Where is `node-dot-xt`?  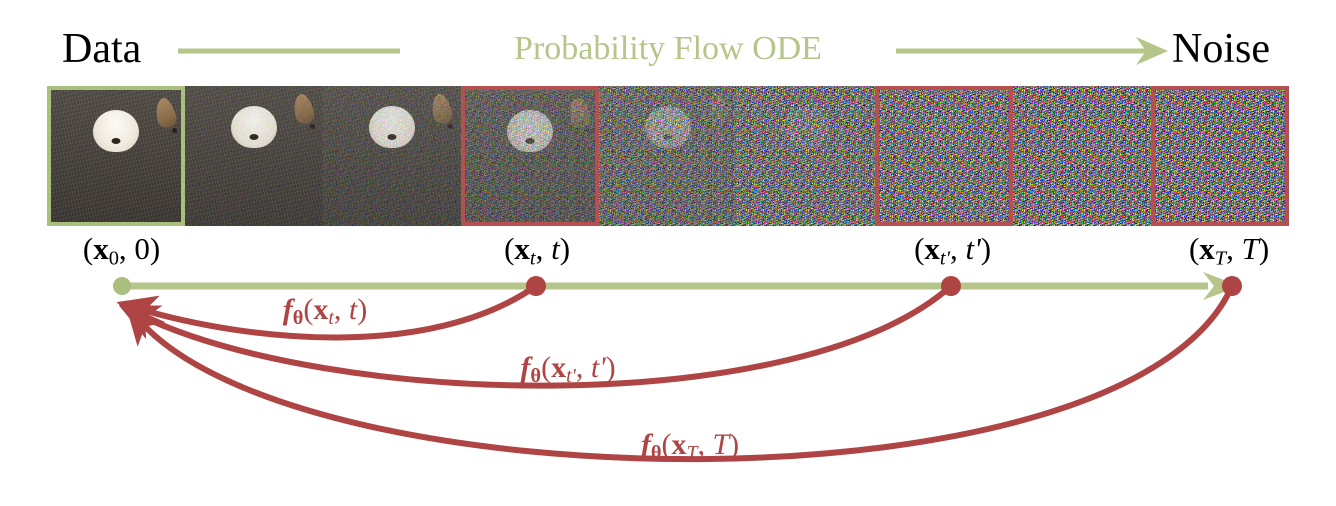 node-dot-xt is located at coordinates (536, 286).